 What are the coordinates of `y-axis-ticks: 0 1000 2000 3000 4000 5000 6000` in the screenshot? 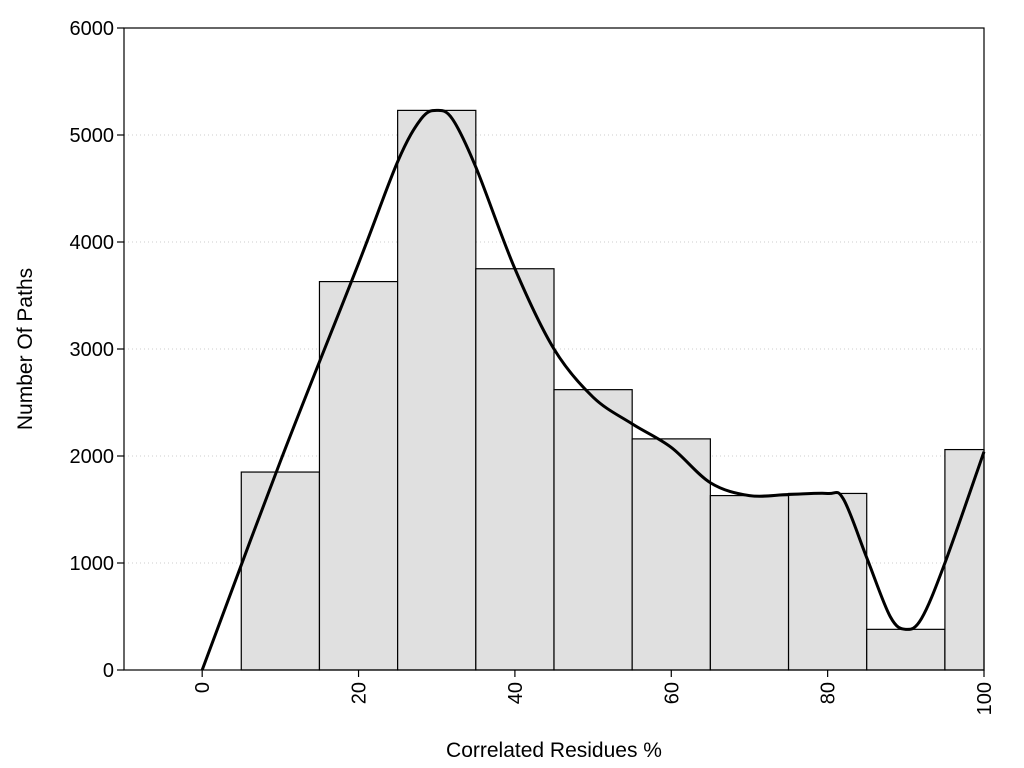 It's located at (97, 350).